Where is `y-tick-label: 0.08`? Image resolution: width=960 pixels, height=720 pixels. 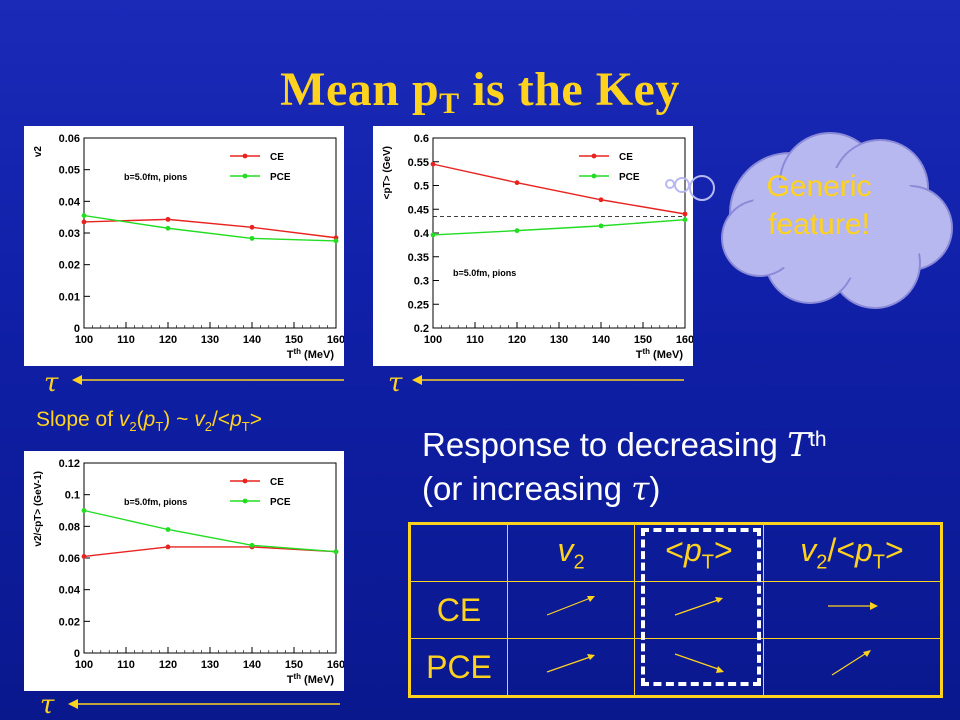 y-tick-label: 0.08 is located at coordinates (69, 527).